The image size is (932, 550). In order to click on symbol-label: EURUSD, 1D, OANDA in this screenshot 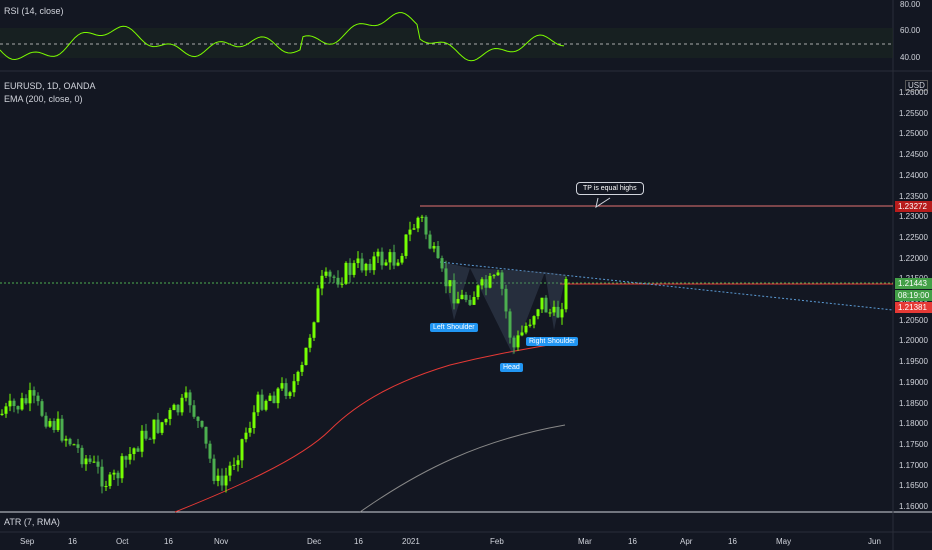, I will do `click(50, 86)`.